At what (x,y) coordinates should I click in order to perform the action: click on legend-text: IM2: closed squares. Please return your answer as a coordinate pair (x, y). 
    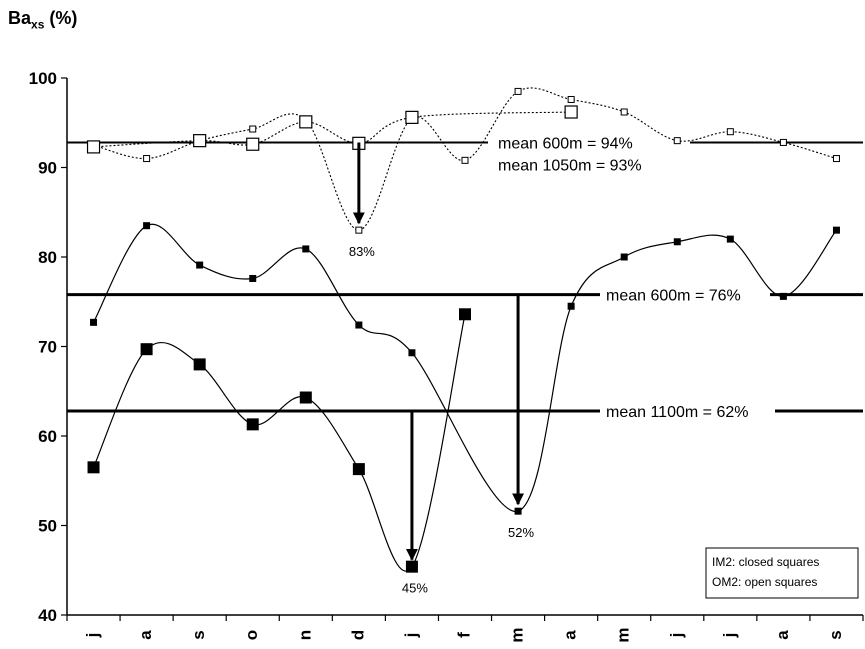
    Looking at the image, I should click on (765, 562).